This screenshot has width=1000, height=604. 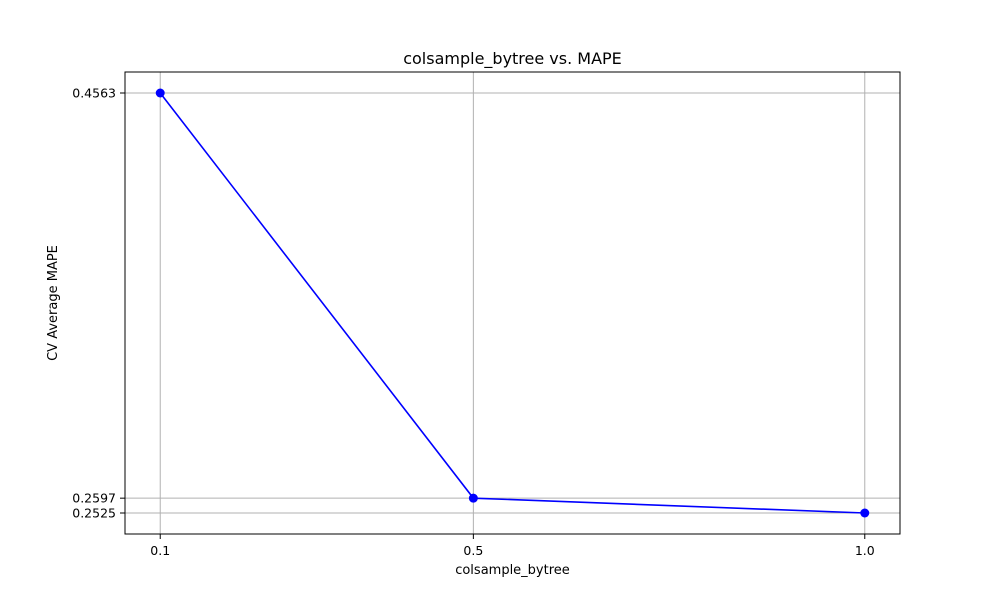 I want to click on x-tick-label: 0.1, so click(x=160, y=550).